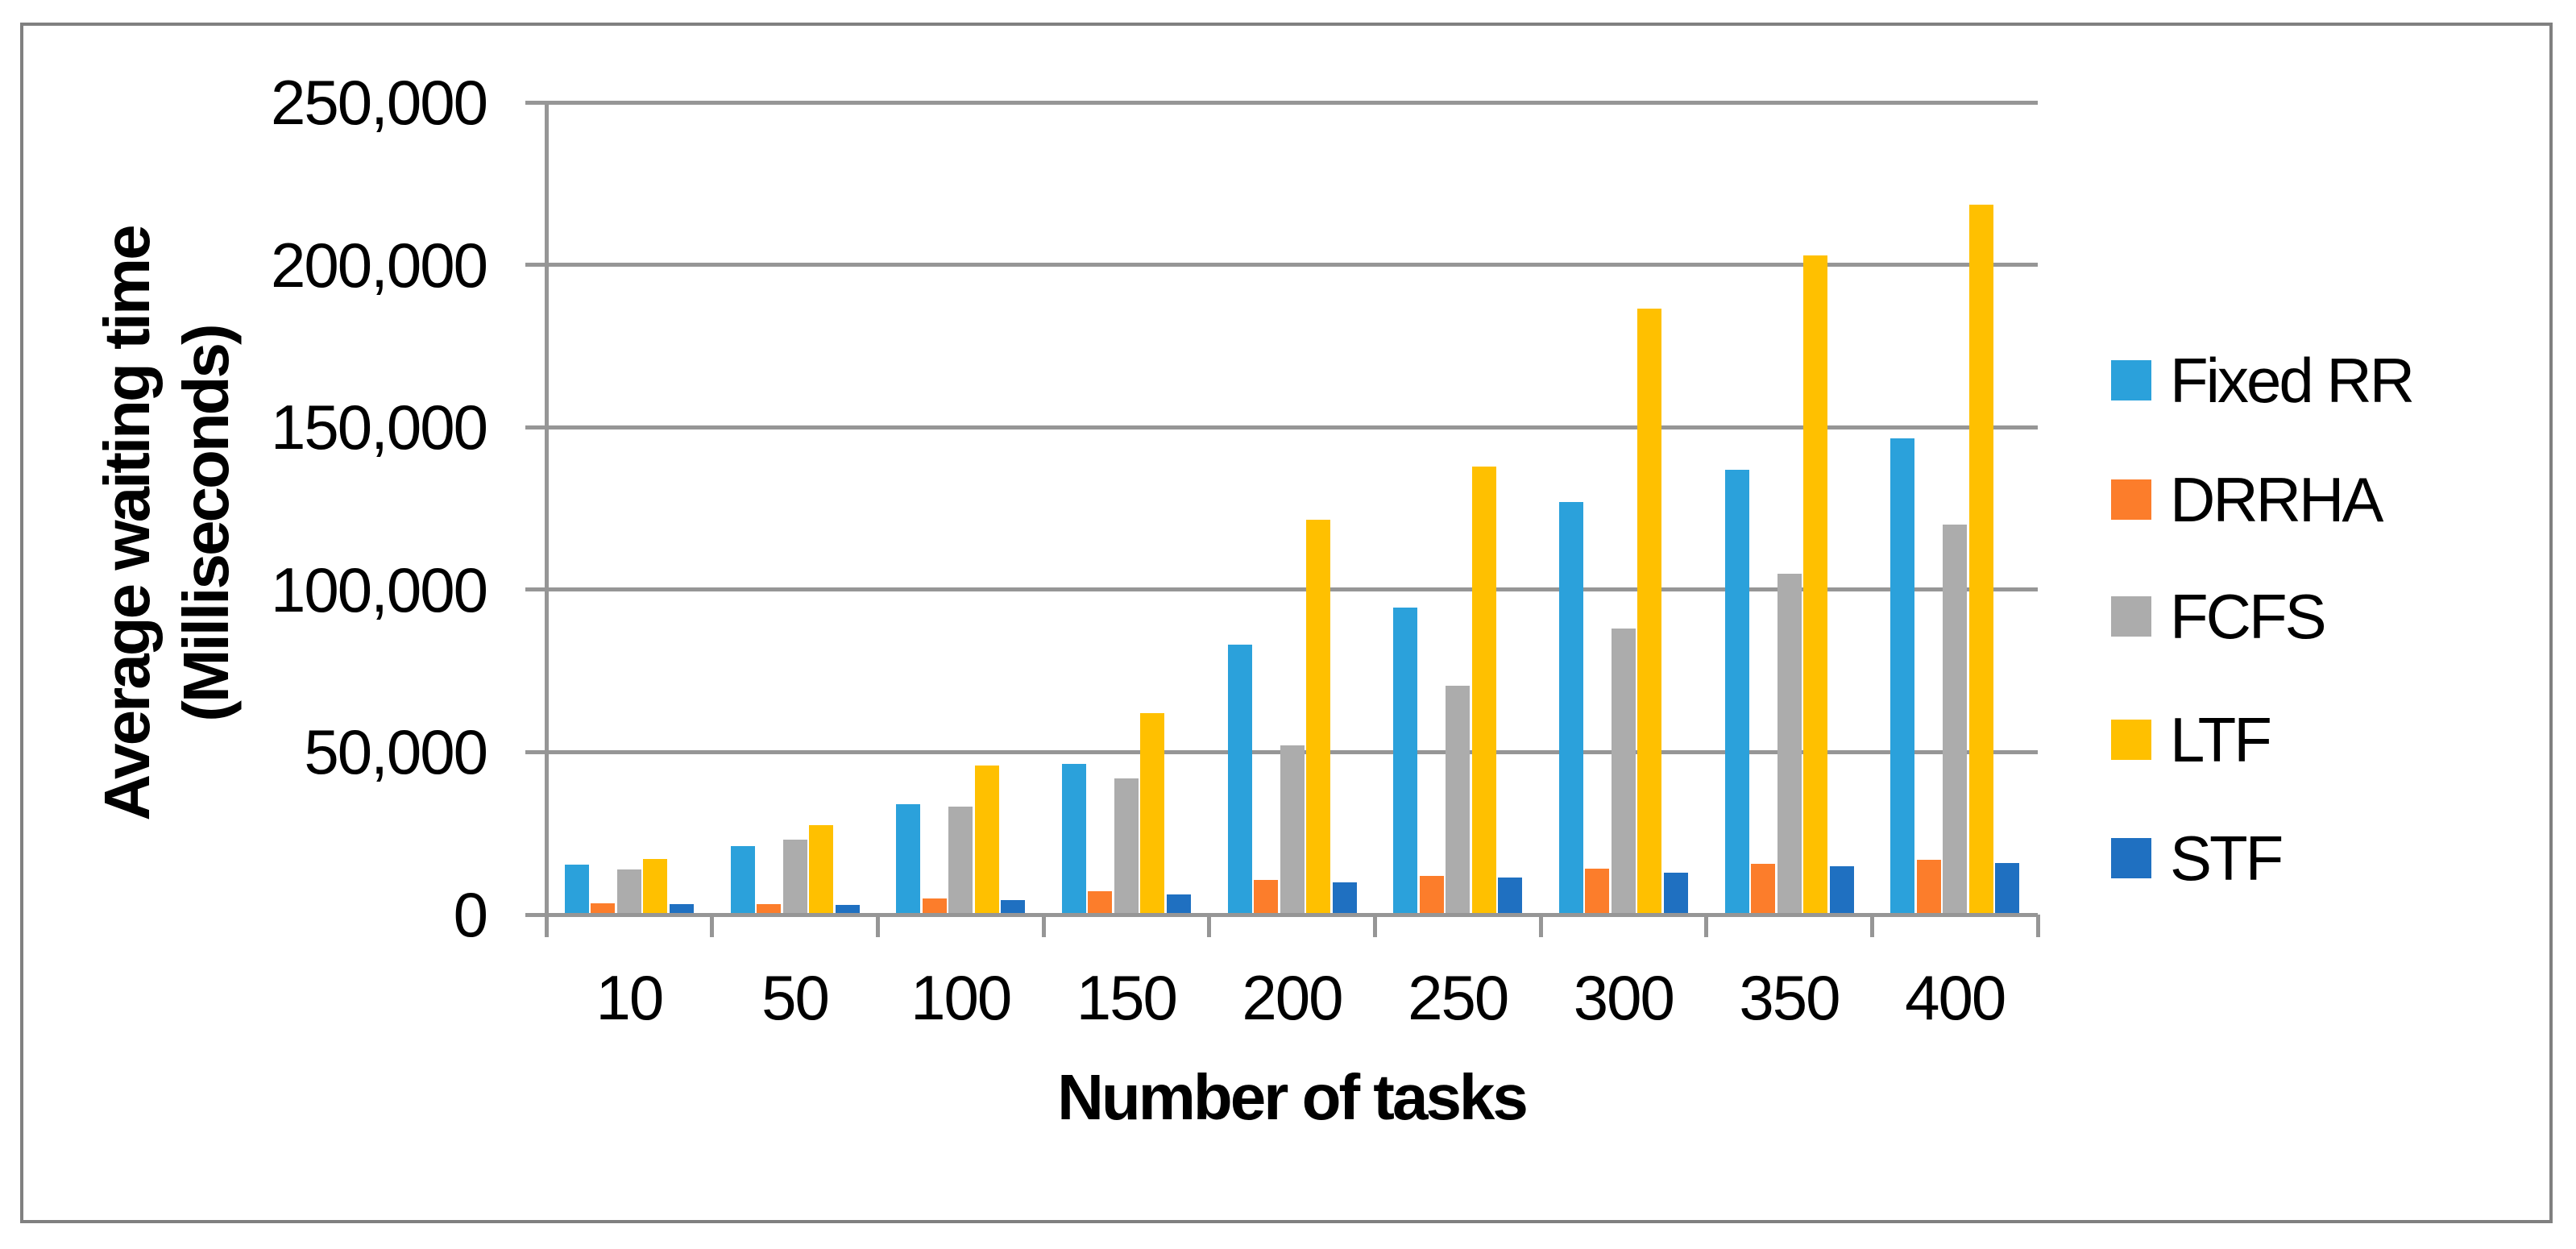  What do you see at coordinates (1292, 997) in the screenshot?
I see `x-category-label: 200` at bounding box center [1292, 997].